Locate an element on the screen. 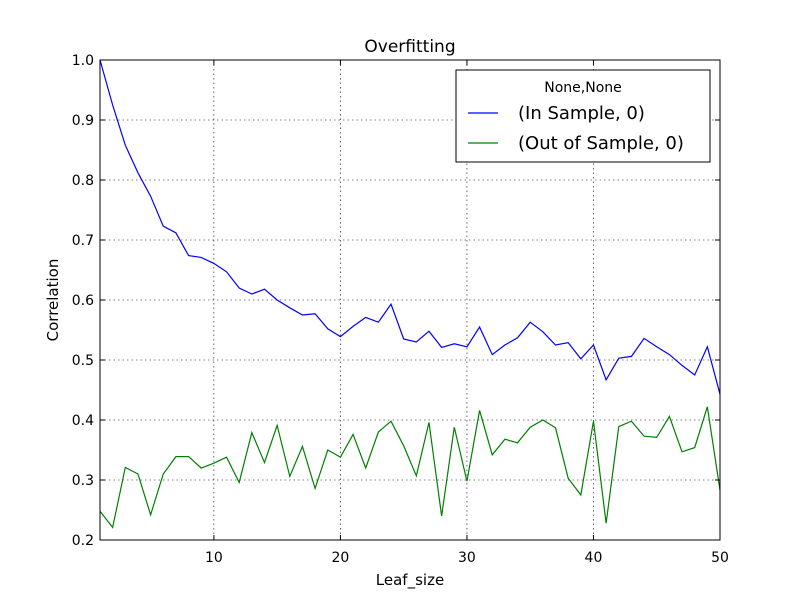 The height and width of the screenshot is (600, 800). y-axis-label: Correlation is located at coordinates (53, 300).